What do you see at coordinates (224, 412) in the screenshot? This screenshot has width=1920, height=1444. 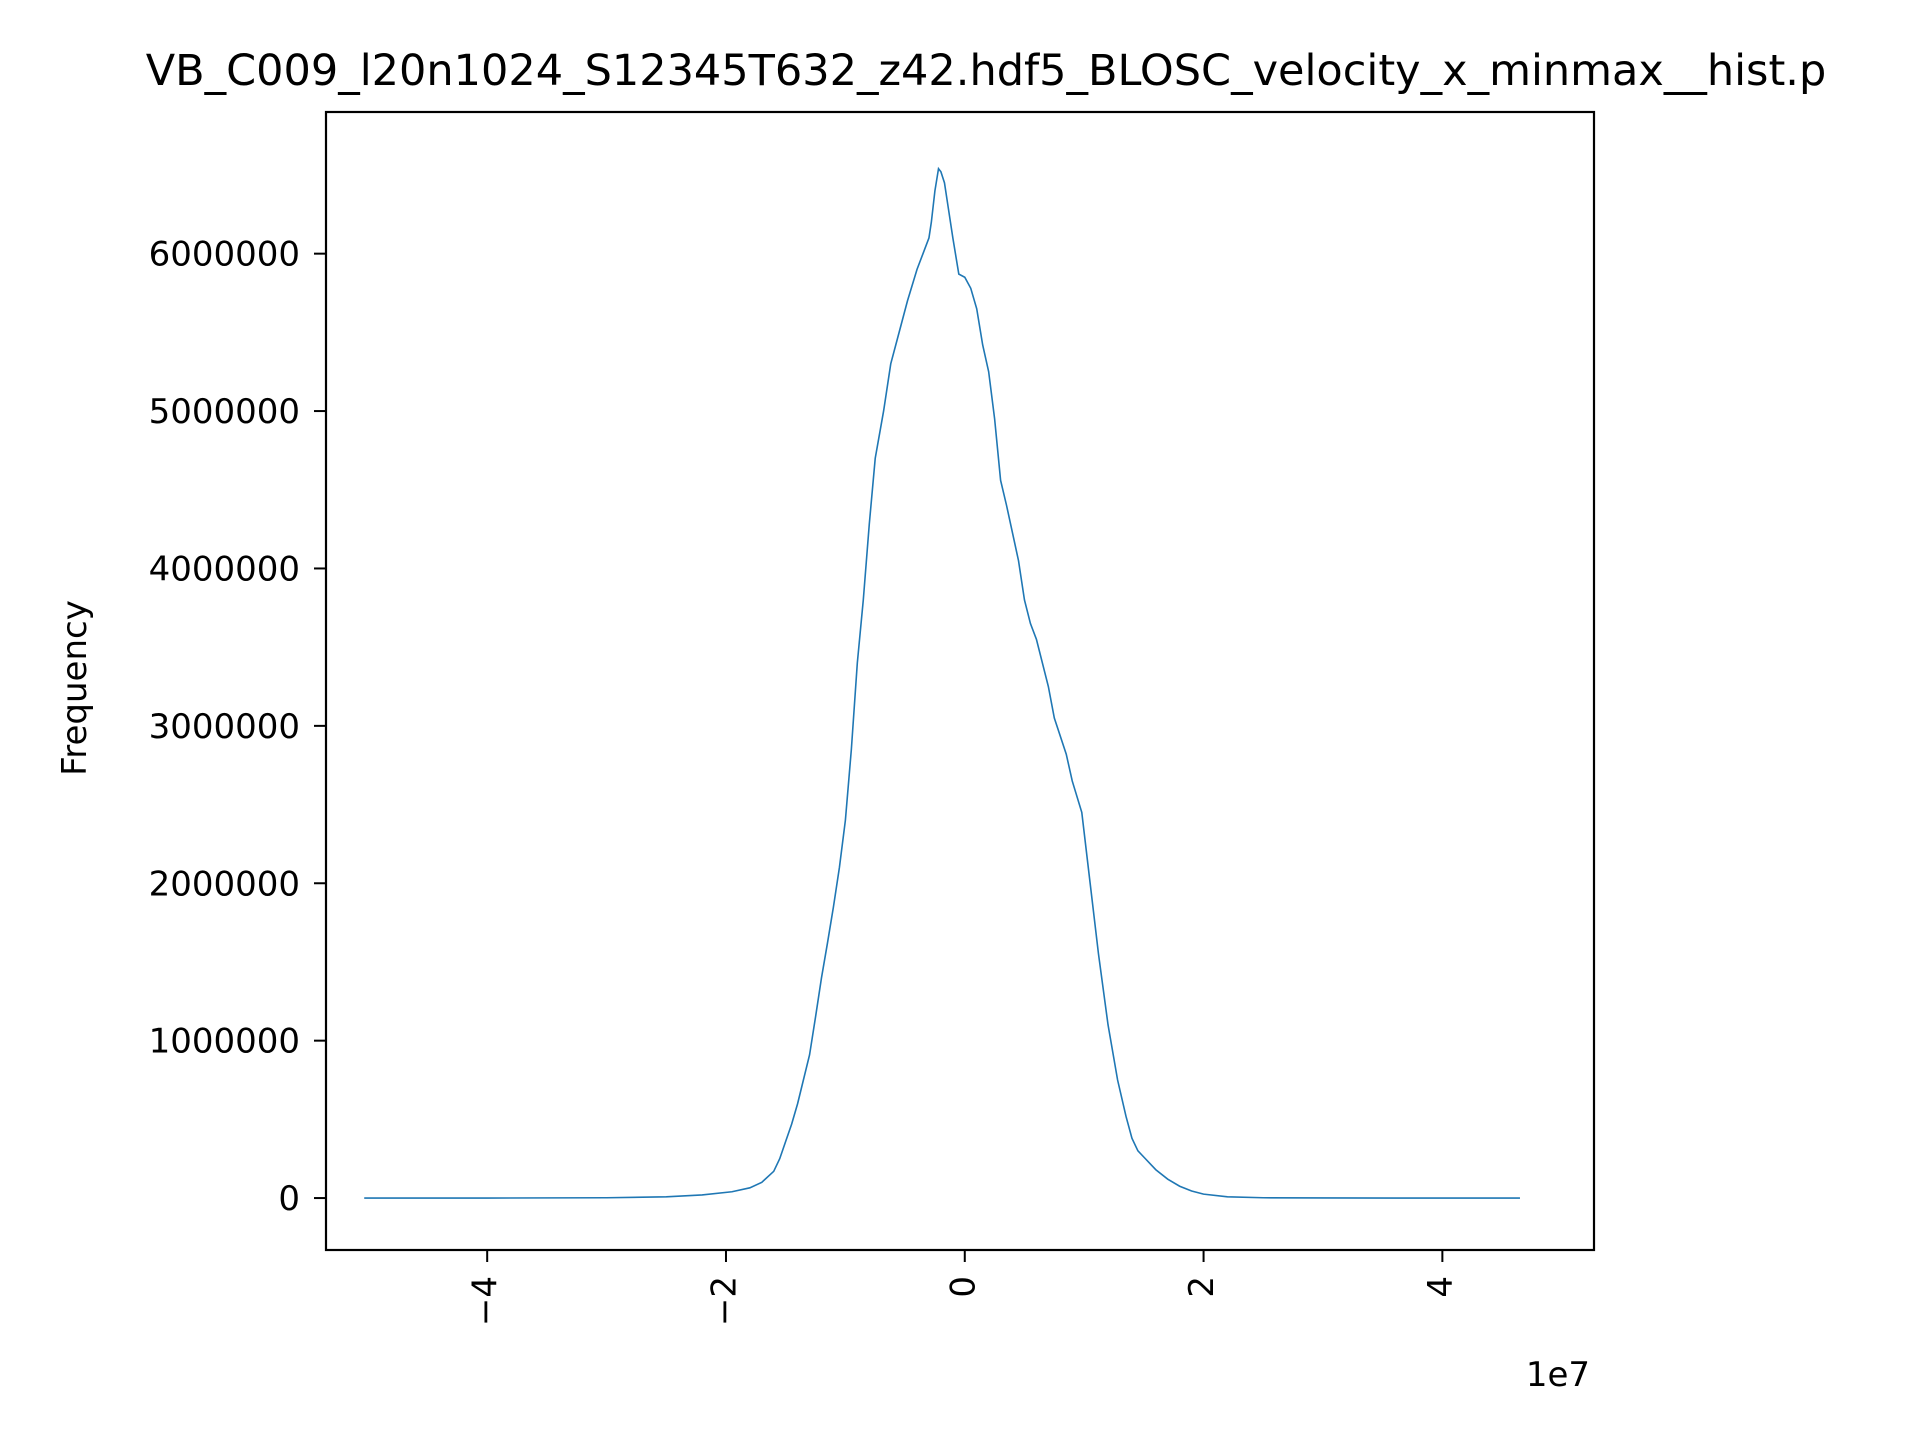 I see `y-tick-label: 5000000` at bounding box center [224, 412].